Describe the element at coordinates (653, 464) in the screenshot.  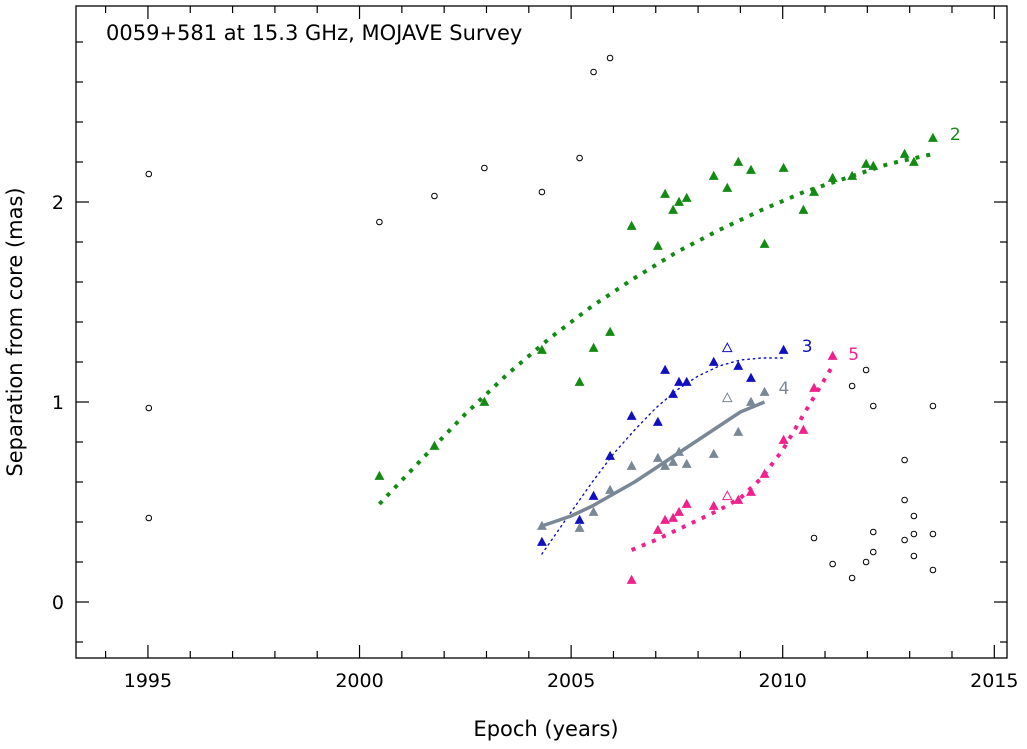
I see `component-4-fit-line` at that location.